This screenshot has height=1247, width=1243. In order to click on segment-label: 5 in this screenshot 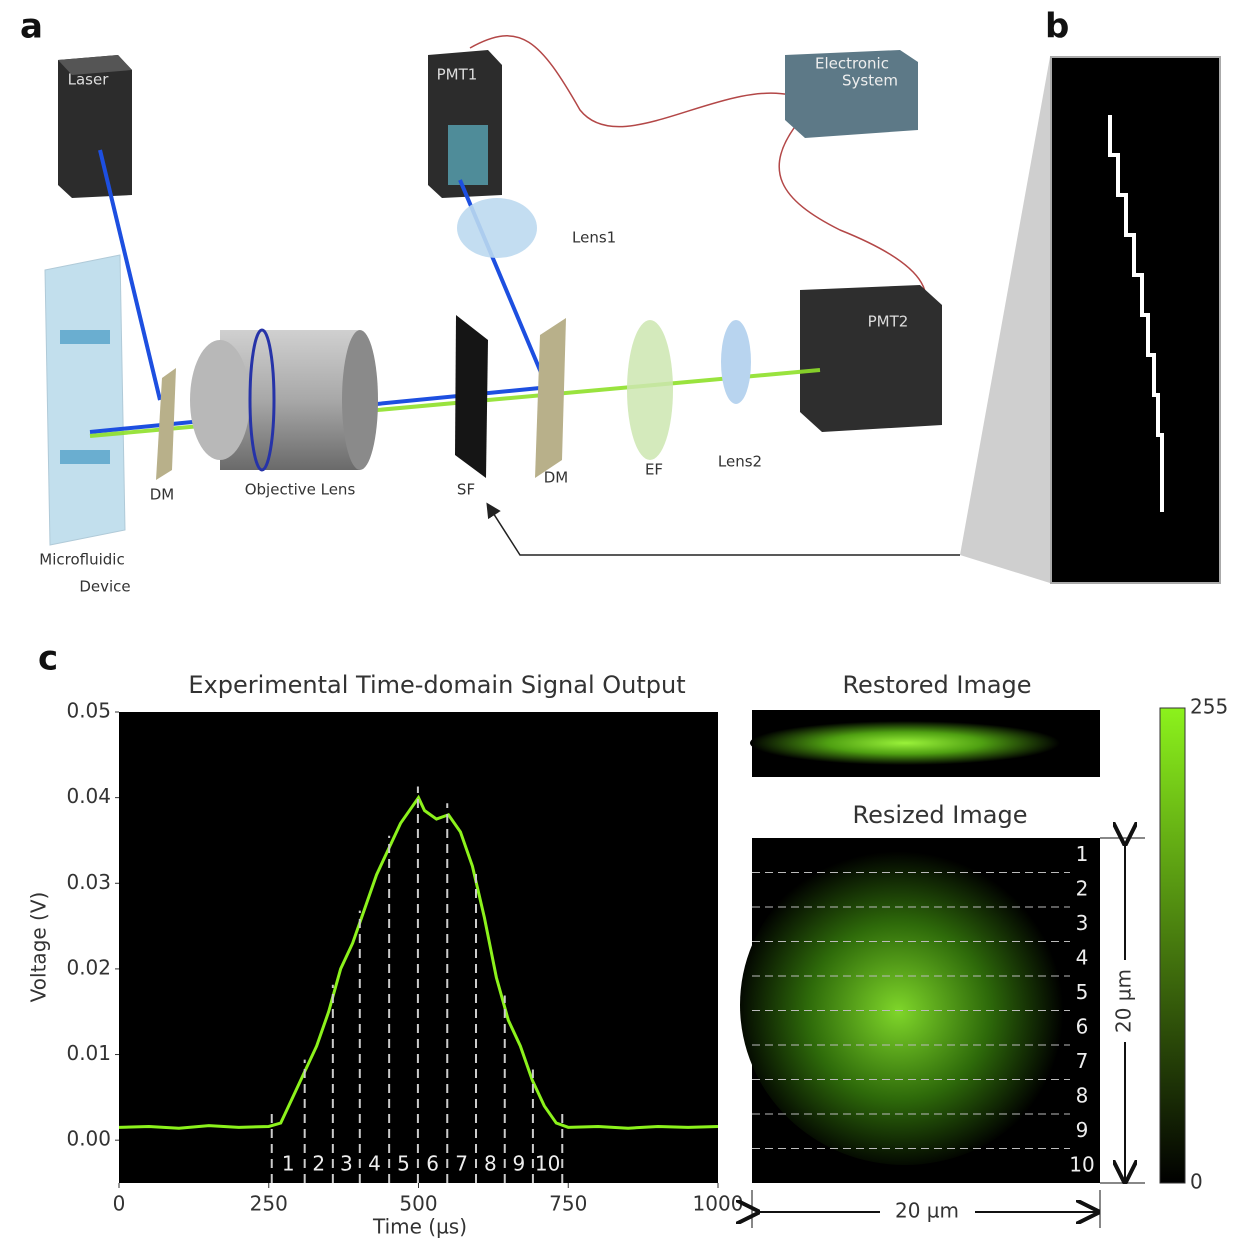, I will do `click(403, 1164)`.